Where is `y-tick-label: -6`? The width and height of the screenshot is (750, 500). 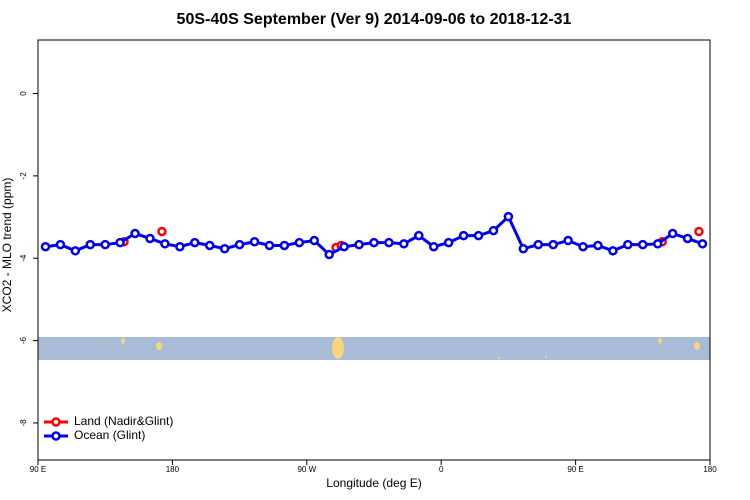
y-tick-label: -6 is located at coordinates (23, 340).